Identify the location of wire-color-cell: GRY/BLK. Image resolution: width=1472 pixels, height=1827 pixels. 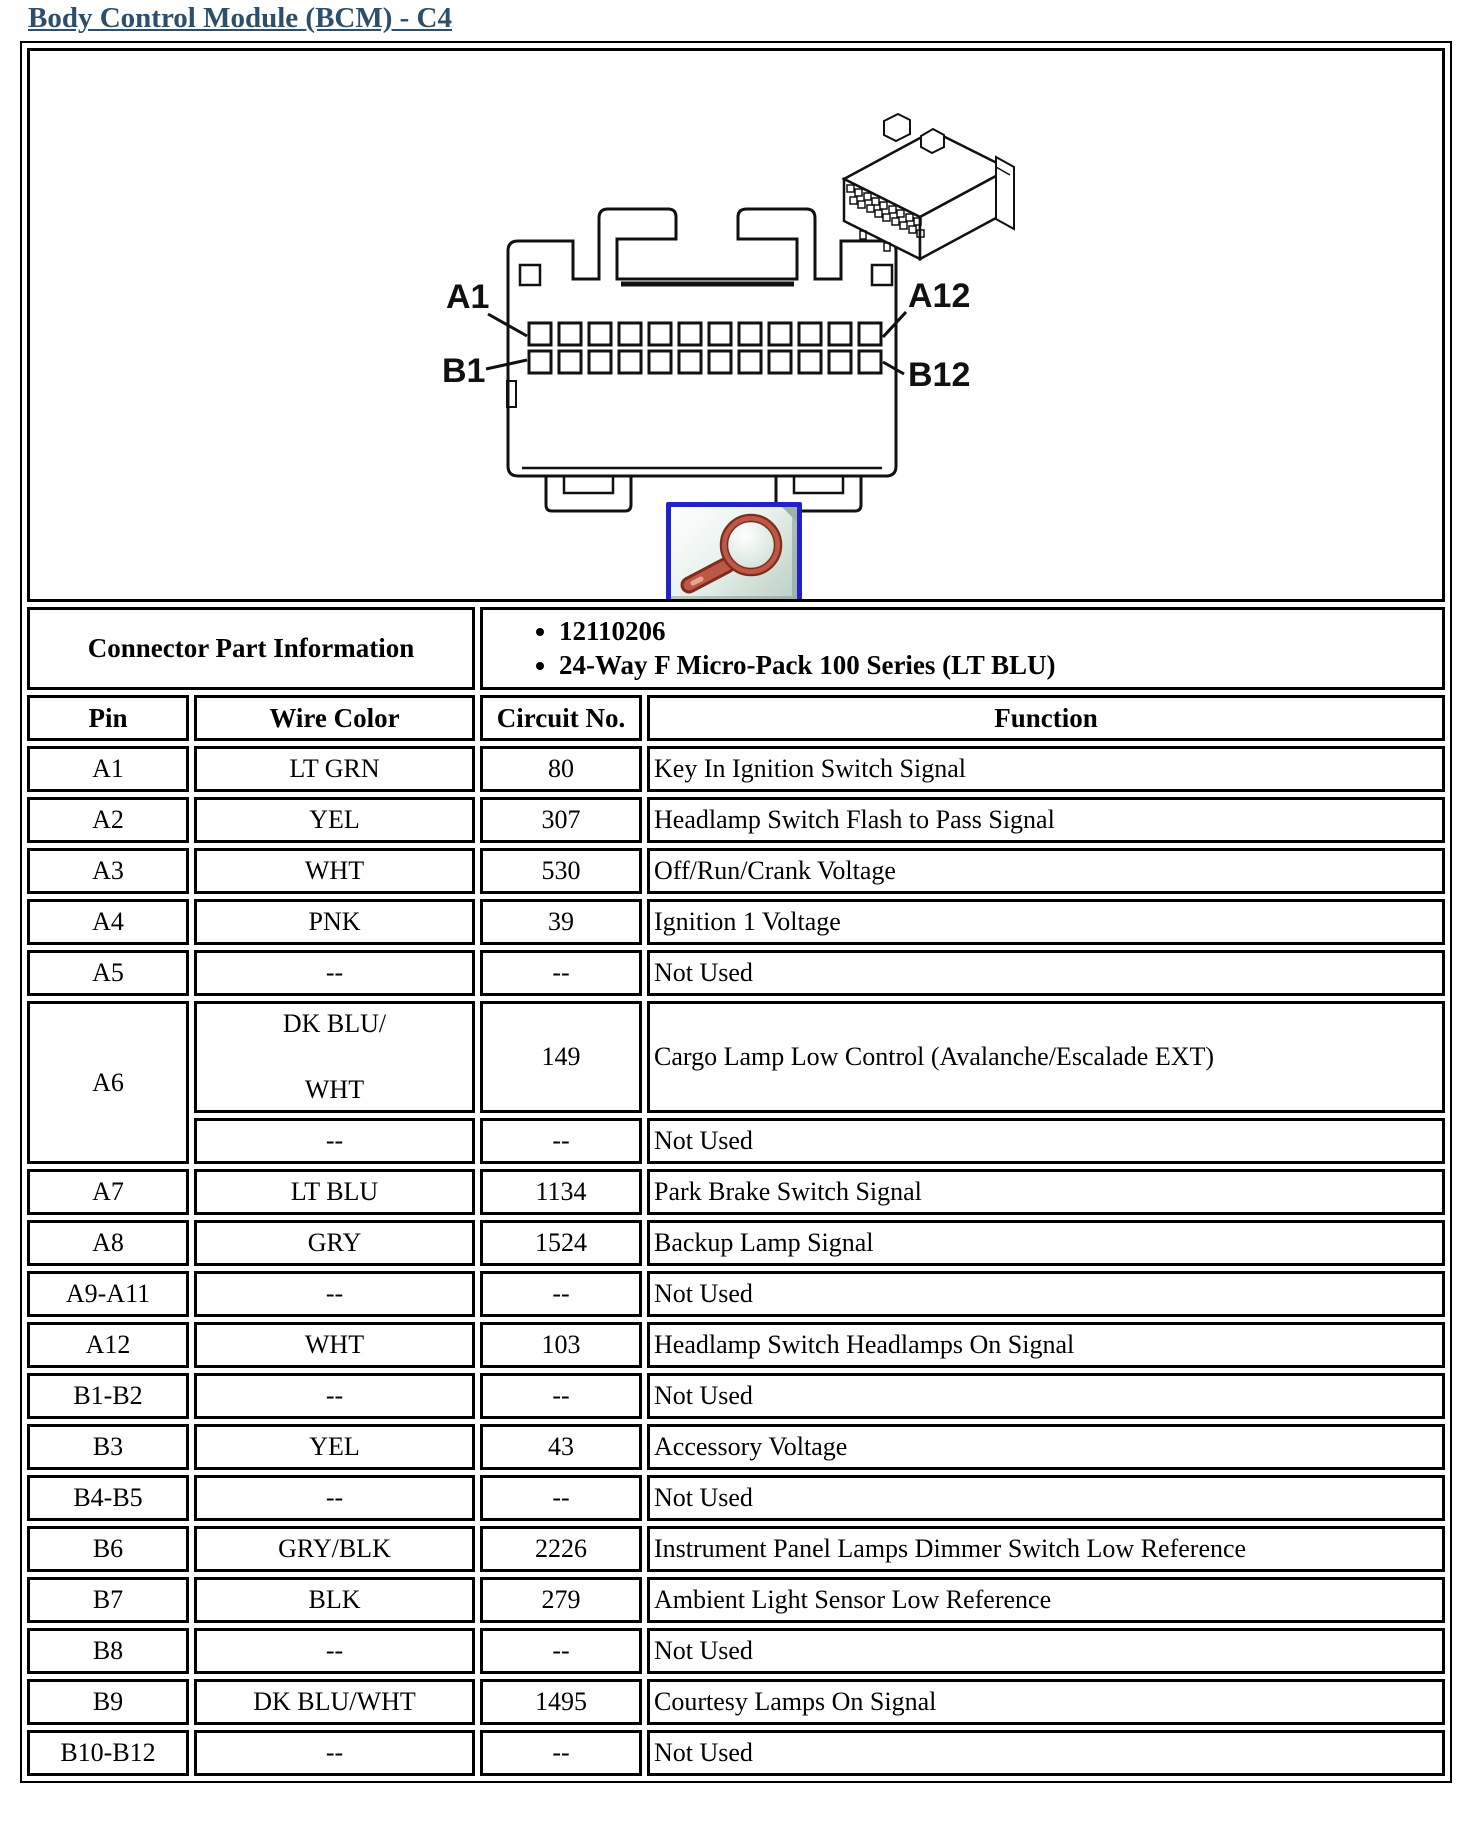
(334, 1549).